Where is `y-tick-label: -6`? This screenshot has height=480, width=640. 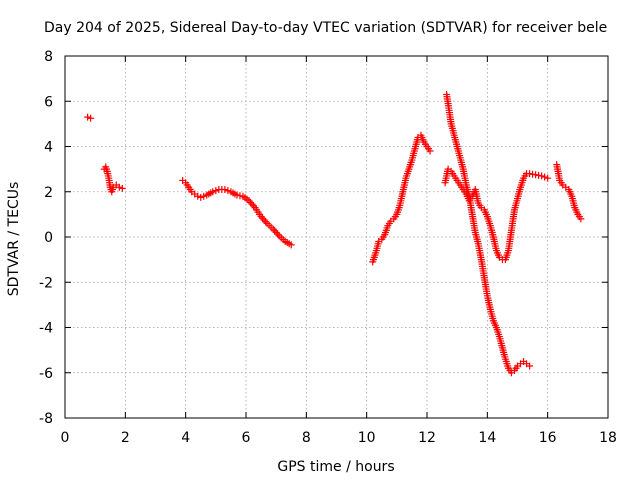 y-tick-label: -6 is located at coordinates (46, 374).